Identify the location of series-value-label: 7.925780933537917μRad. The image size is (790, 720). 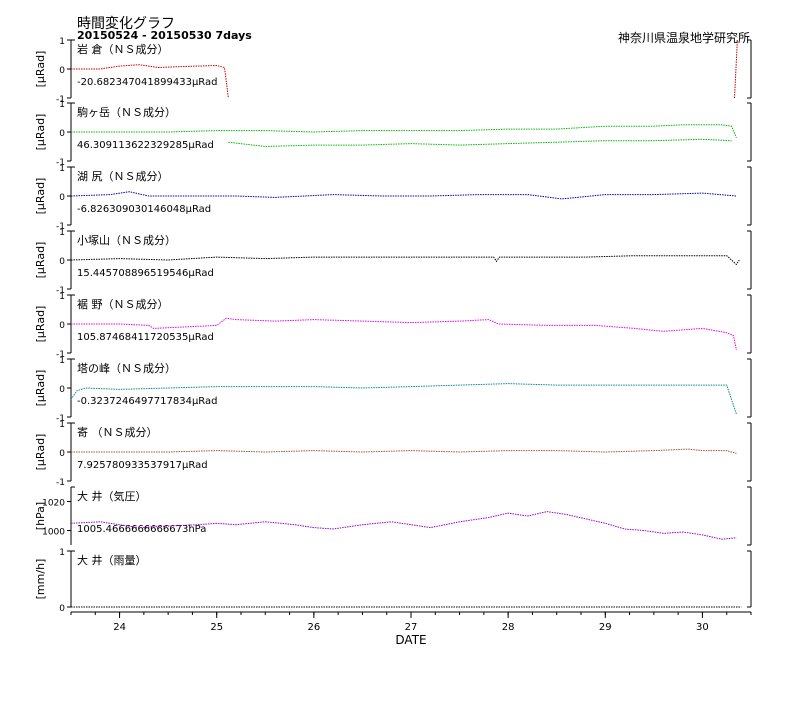
(142, 465).